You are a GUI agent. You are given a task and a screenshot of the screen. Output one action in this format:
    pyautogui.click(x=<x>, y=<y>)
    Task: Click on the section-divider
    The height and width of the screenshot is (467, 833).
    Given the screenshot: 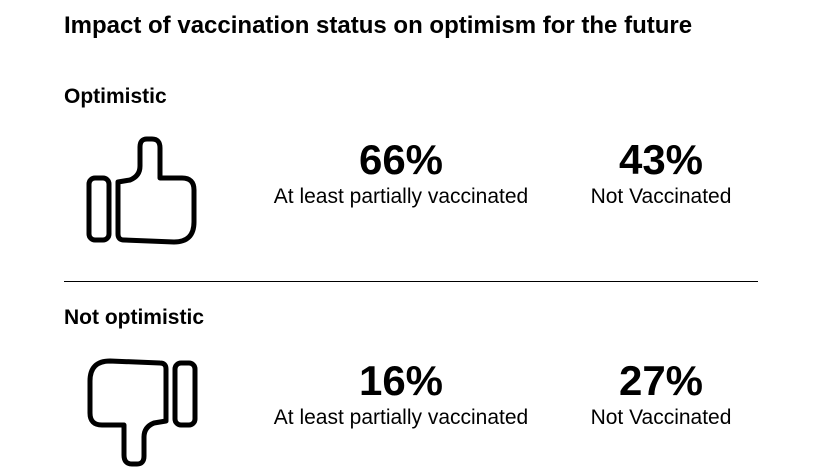 What is the action you would take?
    pyautogui.click(x=411, y=281)
    